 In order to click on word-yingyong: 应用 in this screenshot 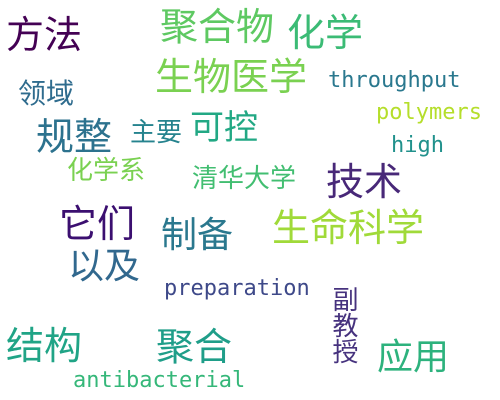, I will do `click(413, 357)`.